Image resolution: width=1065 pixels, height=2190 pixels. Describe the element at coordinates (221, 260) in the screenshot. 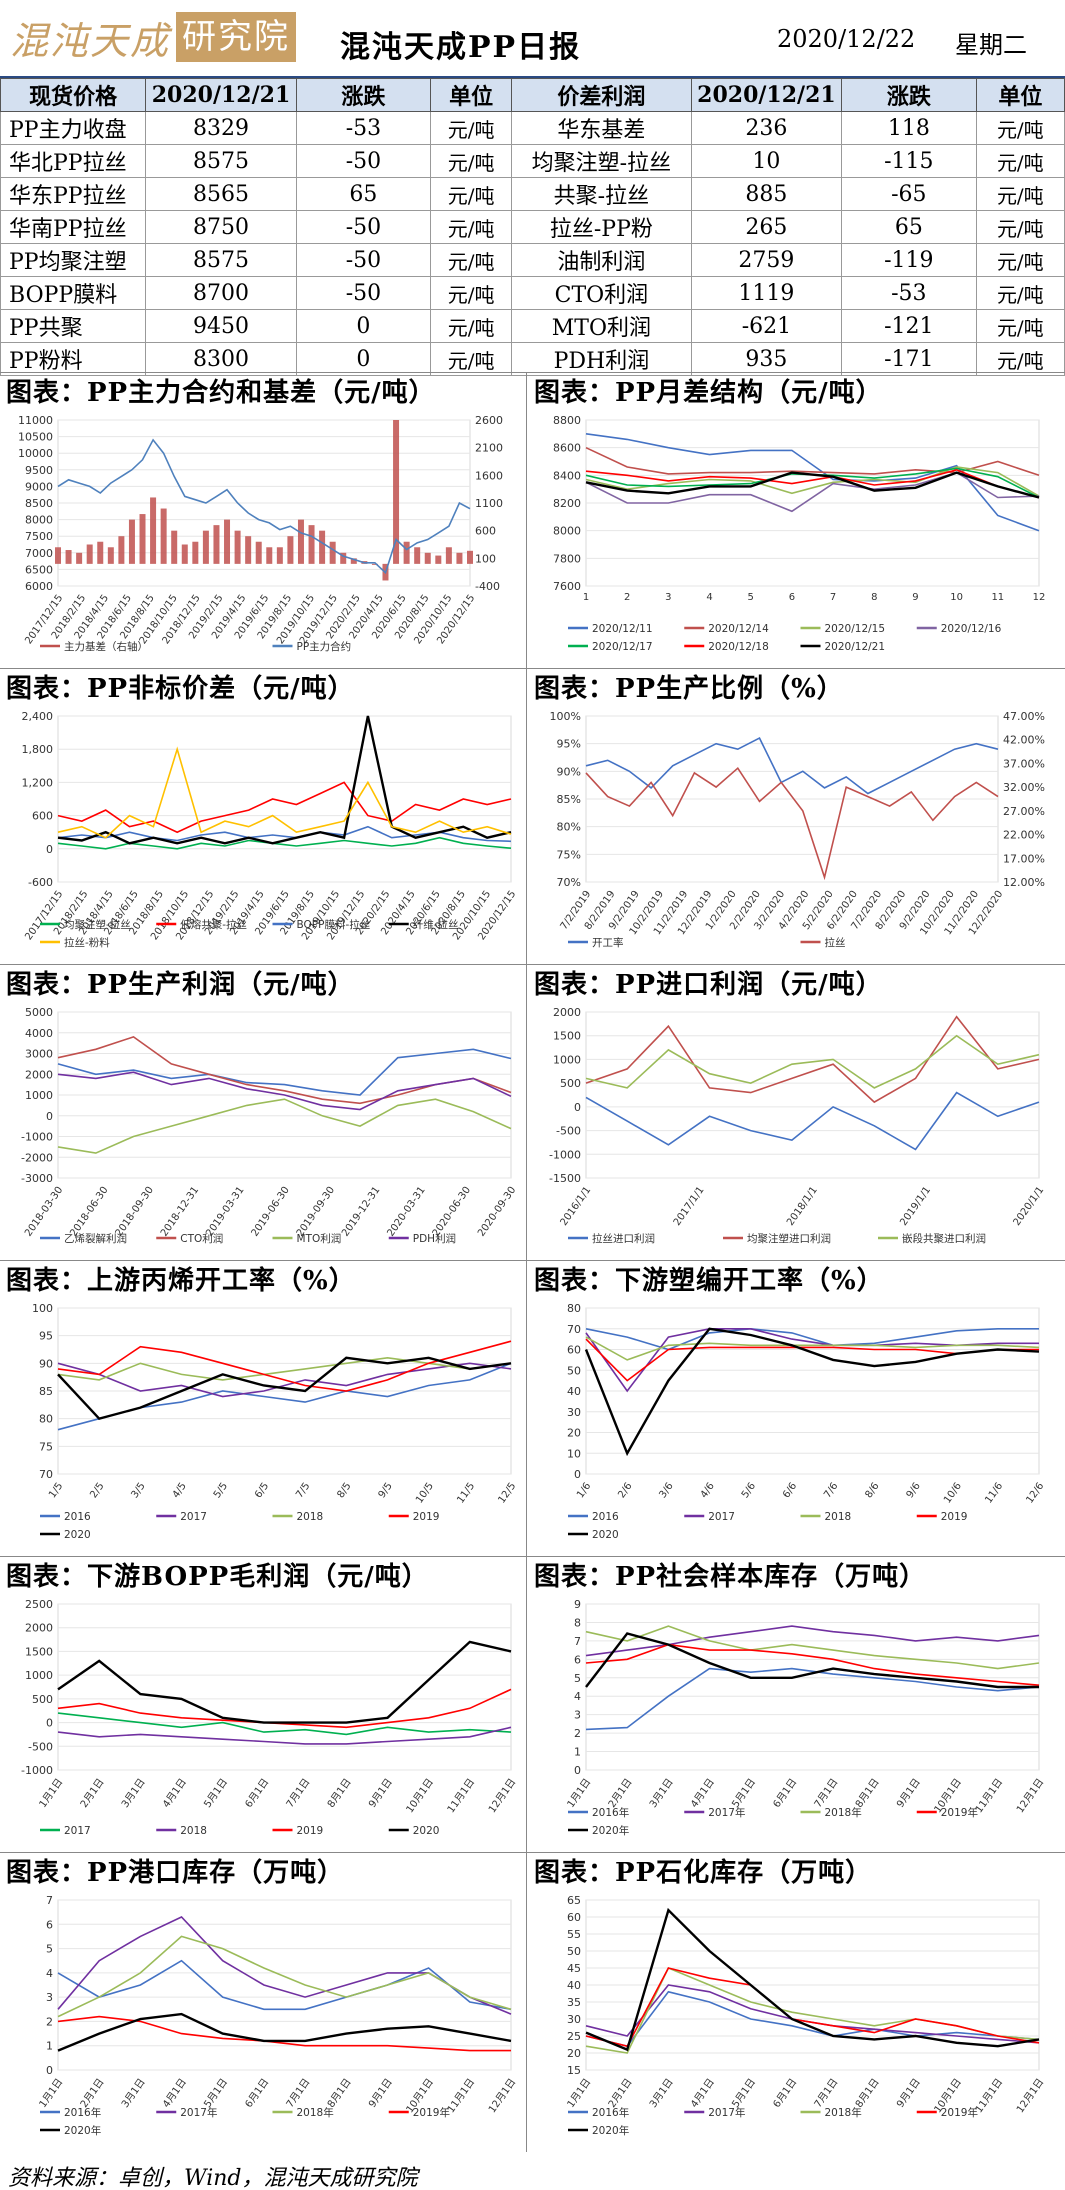

I see `table-cell: 8575` at that location.